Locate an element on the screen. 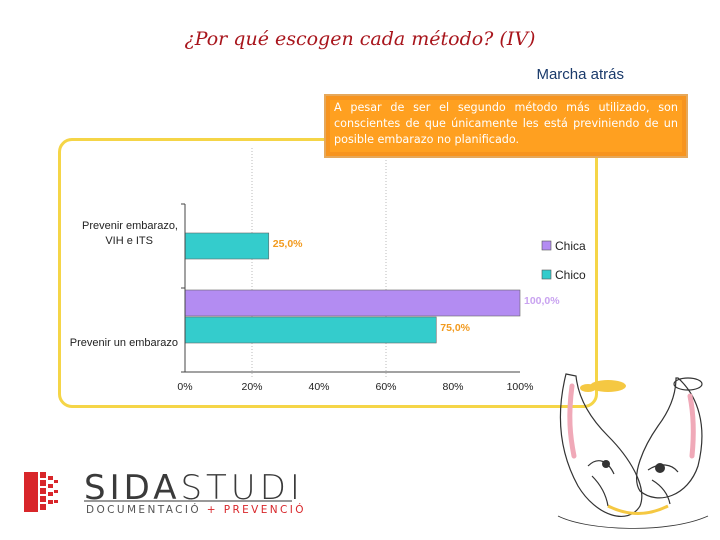 The image size is (720, 540). x-tick-label: 60% is located at coordinates (385, 387).